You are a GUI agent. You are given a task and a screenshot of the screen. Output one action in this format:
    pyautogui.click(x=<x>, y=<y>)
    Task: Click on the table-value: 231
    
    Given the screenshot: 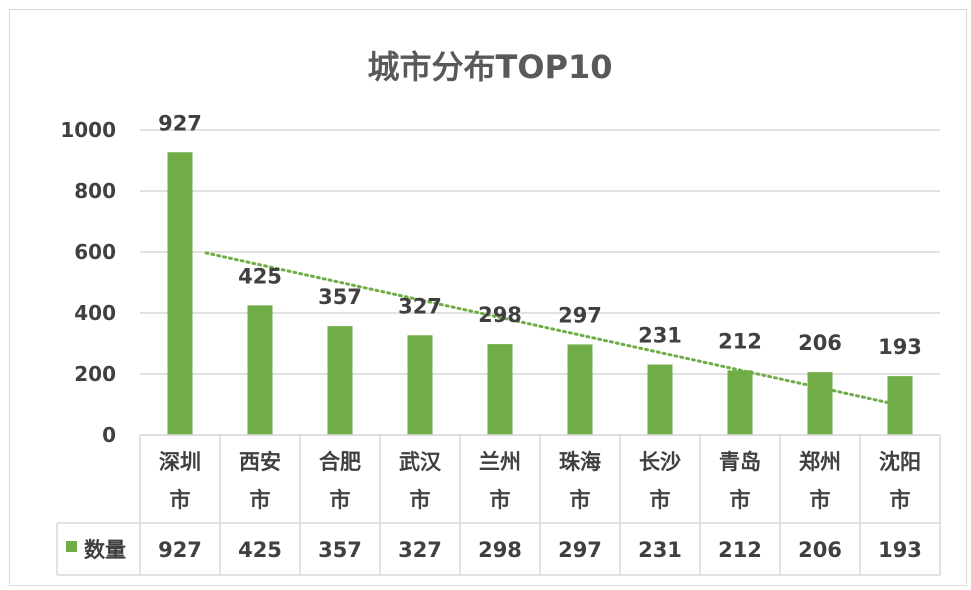 What is the action you would take?
    pyautogui.click(x=660, y=550)
    